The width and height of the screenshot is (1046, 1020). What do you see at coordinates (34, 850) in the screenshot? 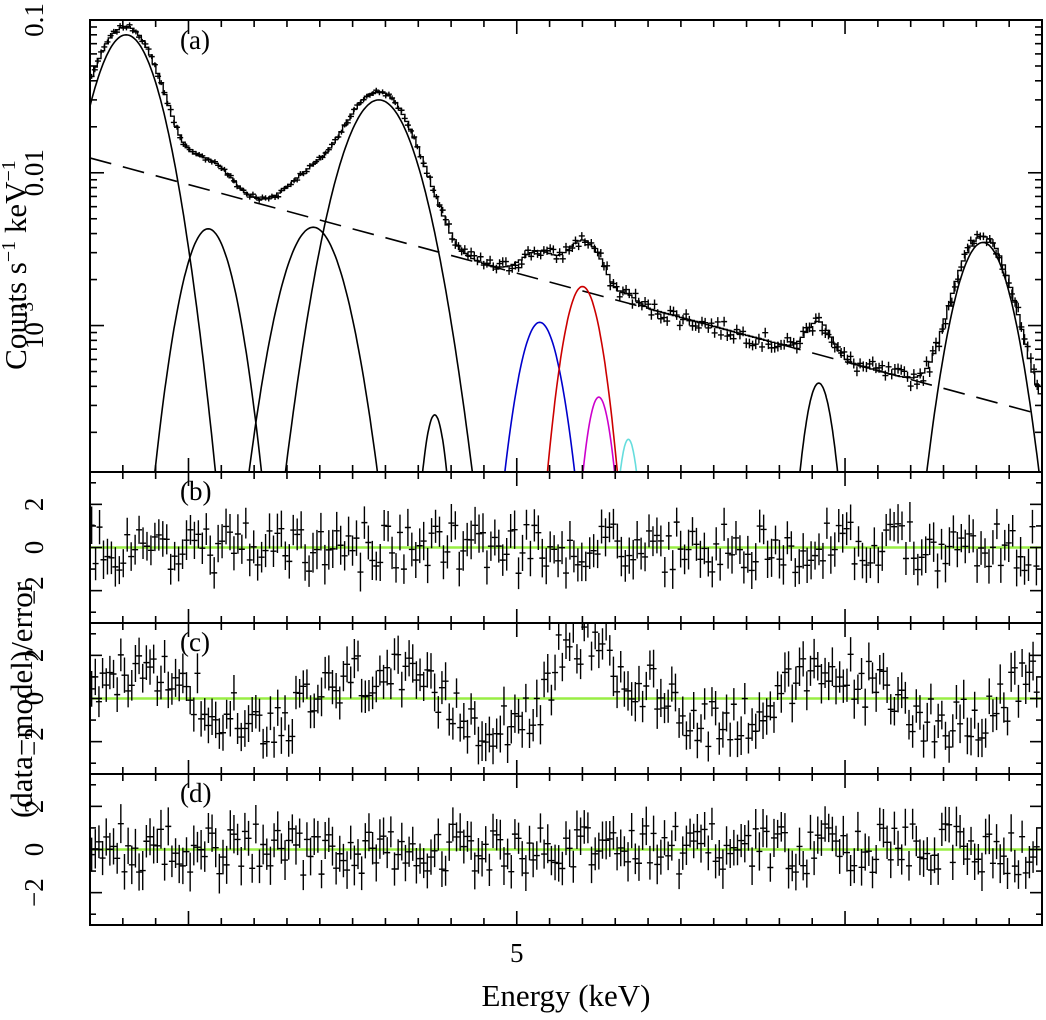
I see `panel-d-y-tick-label: 0` at bounding box center [34, 850].